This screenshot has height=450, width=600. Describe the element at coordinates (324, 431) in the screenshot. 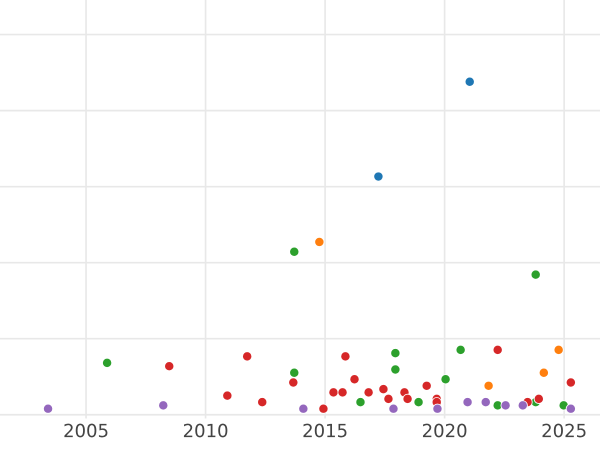

I see `x-tick-label: 2015` at that location.